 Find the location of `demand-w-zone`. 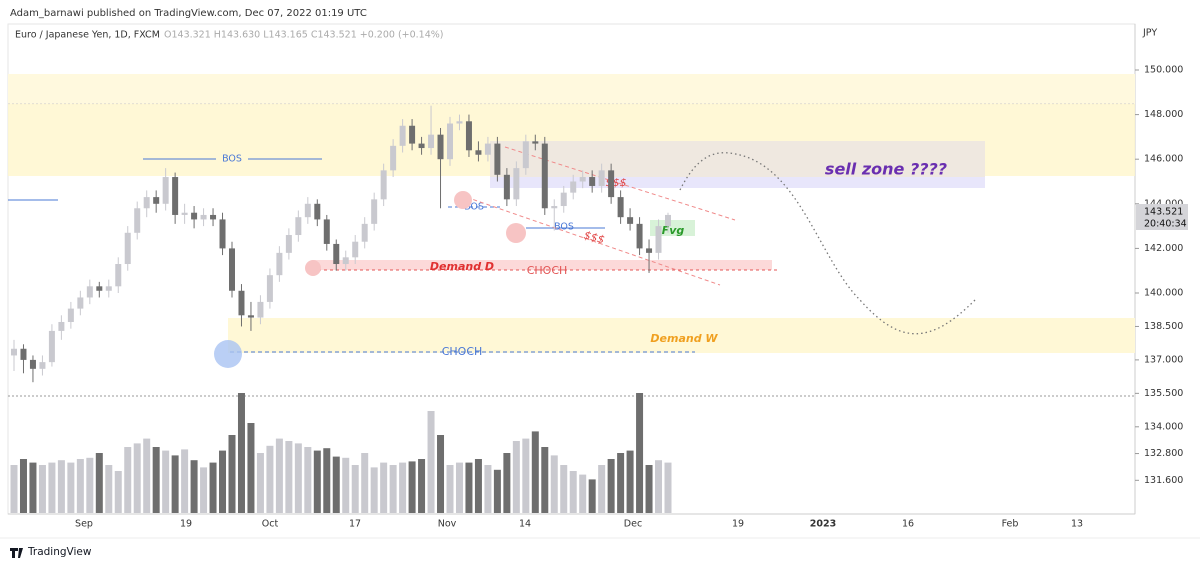

demand-w-zone is located at coordinates (681, 335).